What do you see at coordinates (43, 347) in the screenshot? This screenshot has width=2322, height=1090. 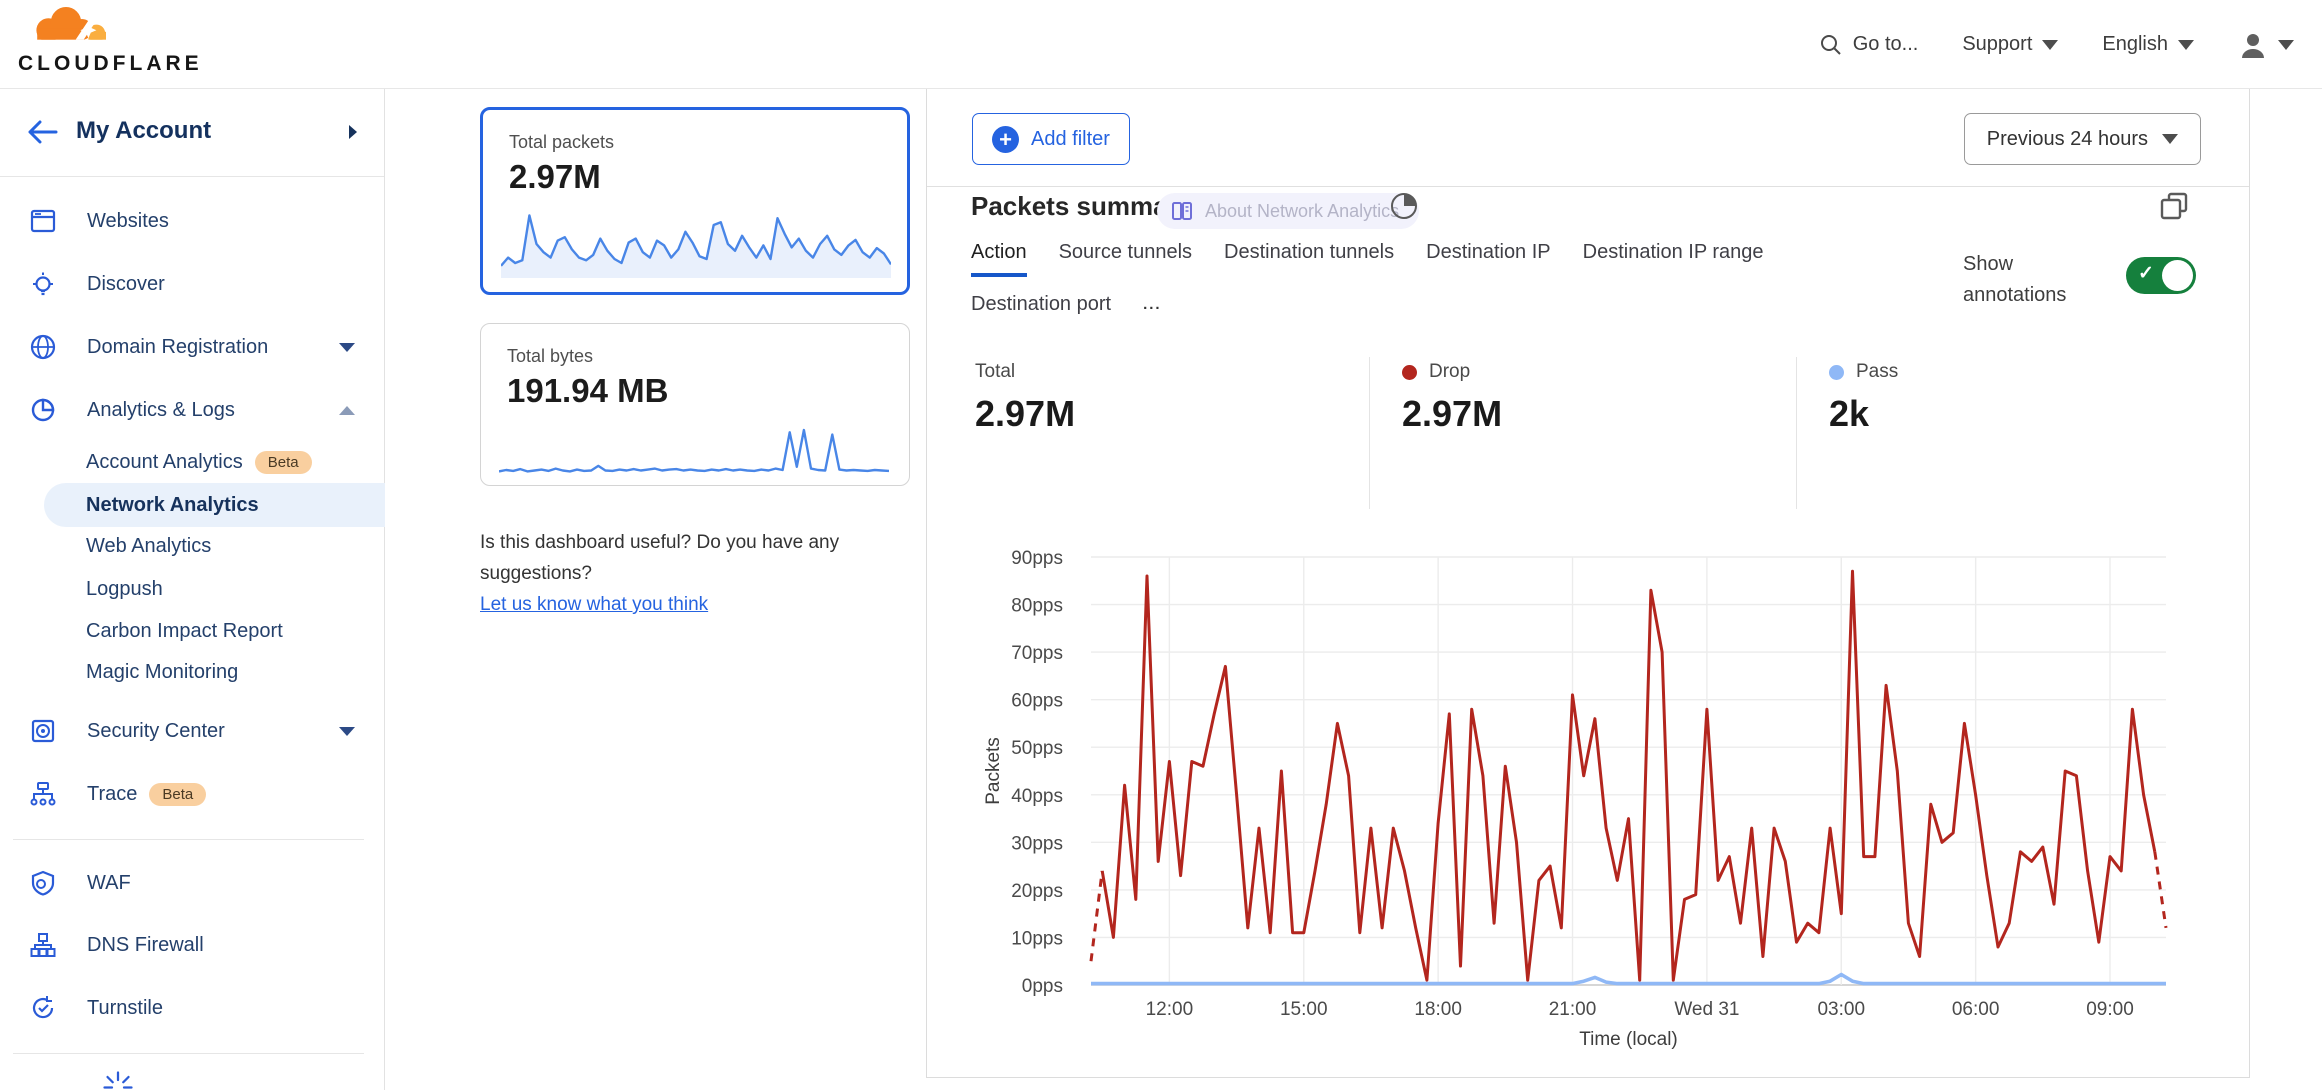 I see `globe-icon` at bounding box center [43, 347].